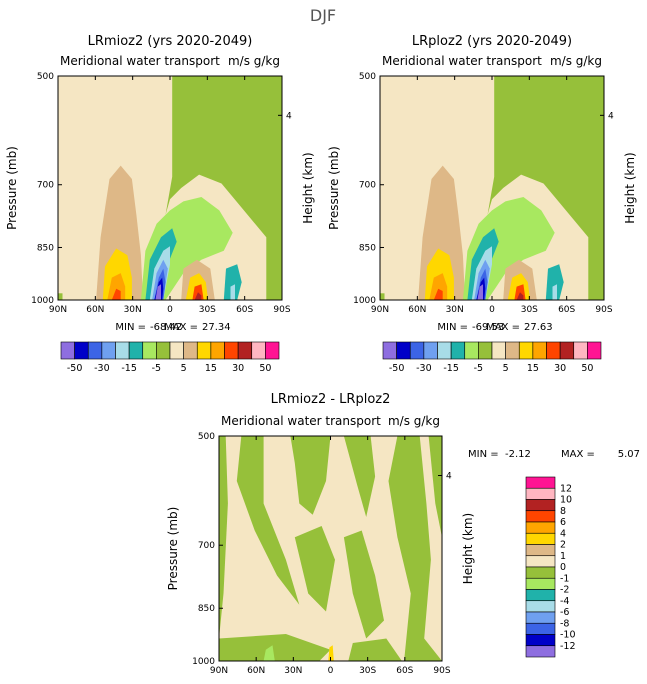 The height and width of the screenshot is (684, 647). I want to click on x-tick-label: 30N, so click(293, 671).